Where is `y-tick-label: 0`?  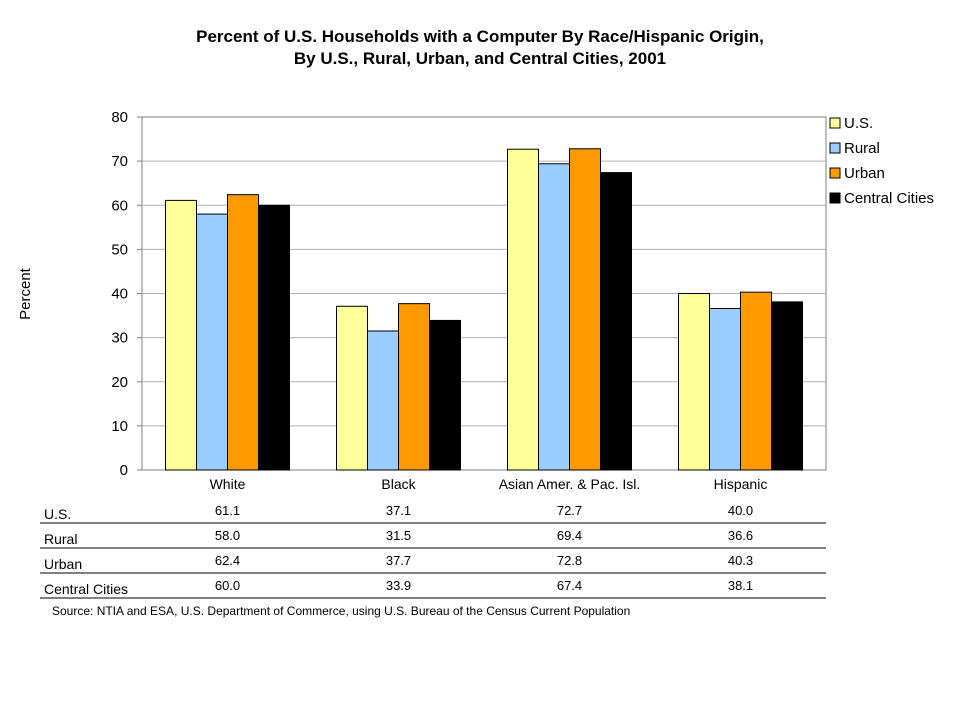 y-tick-label: 0 is located at coordinates (124, 470).